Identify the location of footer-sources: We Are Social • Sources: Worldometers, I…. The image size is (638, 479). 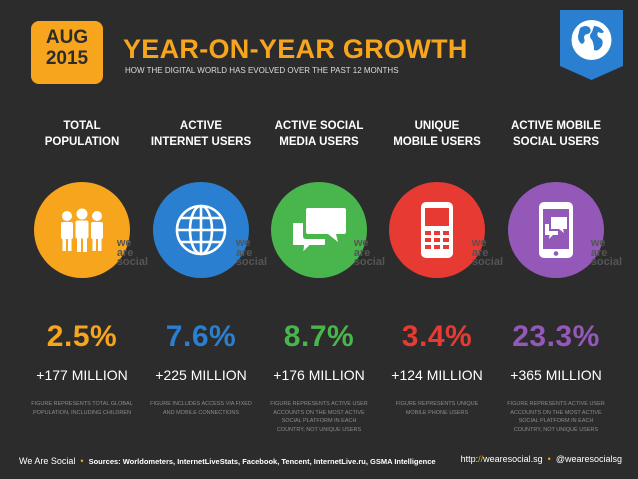
(227, 461).